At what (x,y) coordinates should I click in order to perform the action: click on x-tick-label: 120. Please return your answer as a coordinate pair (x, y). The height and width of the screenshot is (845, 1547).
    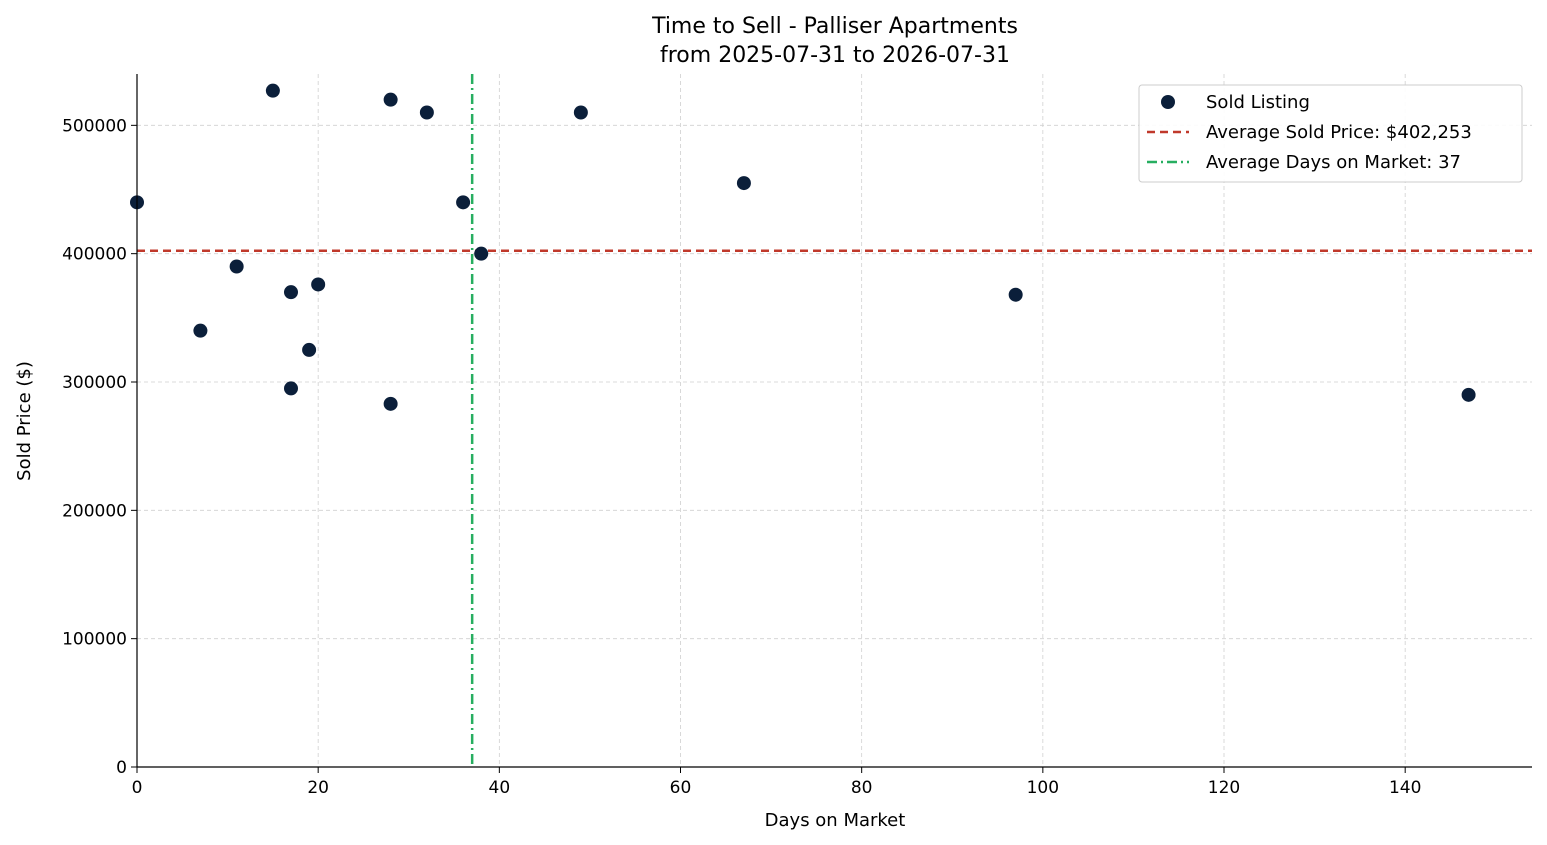
    Looking at the image, I should click on (1224, 788).